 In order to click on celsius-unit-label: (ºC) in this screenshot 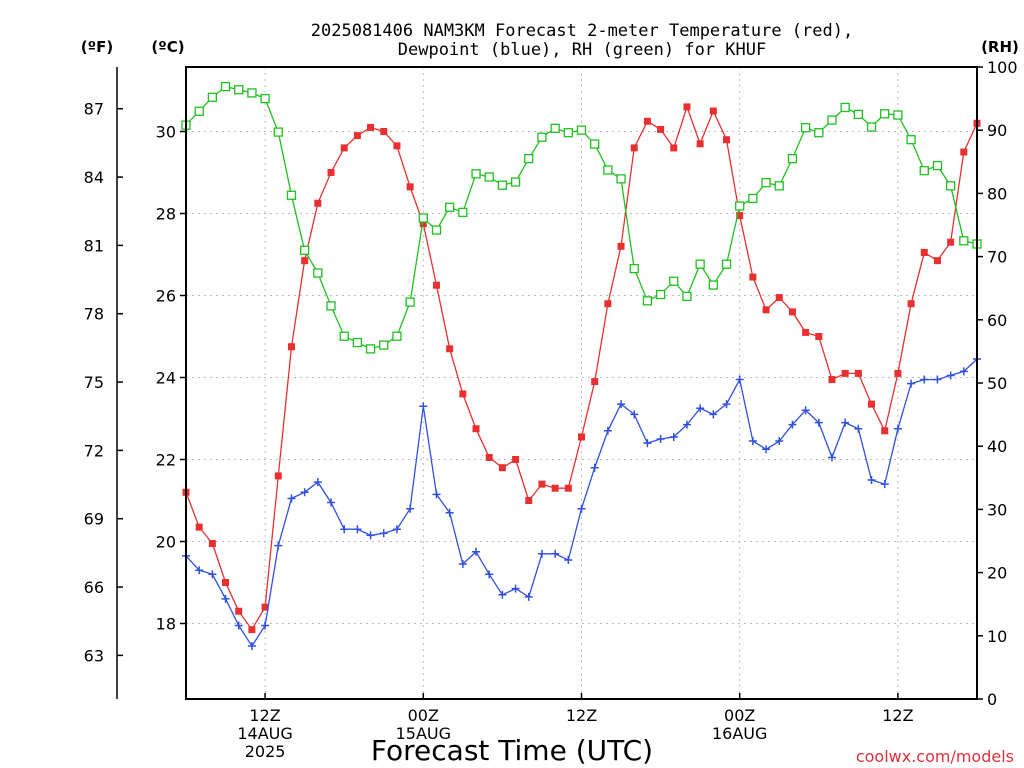, I will do `click(167, 47)`.